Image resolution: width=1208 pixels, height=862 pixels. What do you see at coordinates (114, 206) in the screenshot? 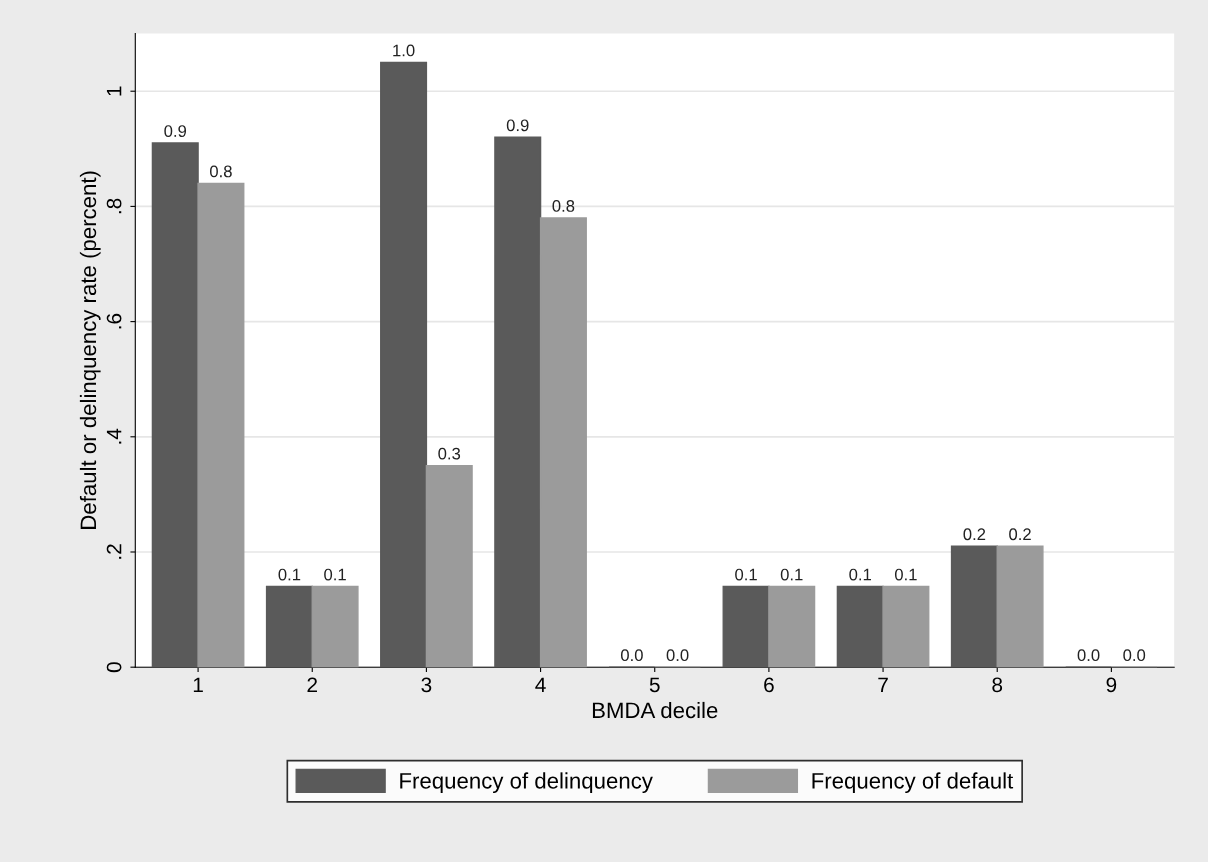
I see `y-tick-label: .8` at bounding box center [114, 206].